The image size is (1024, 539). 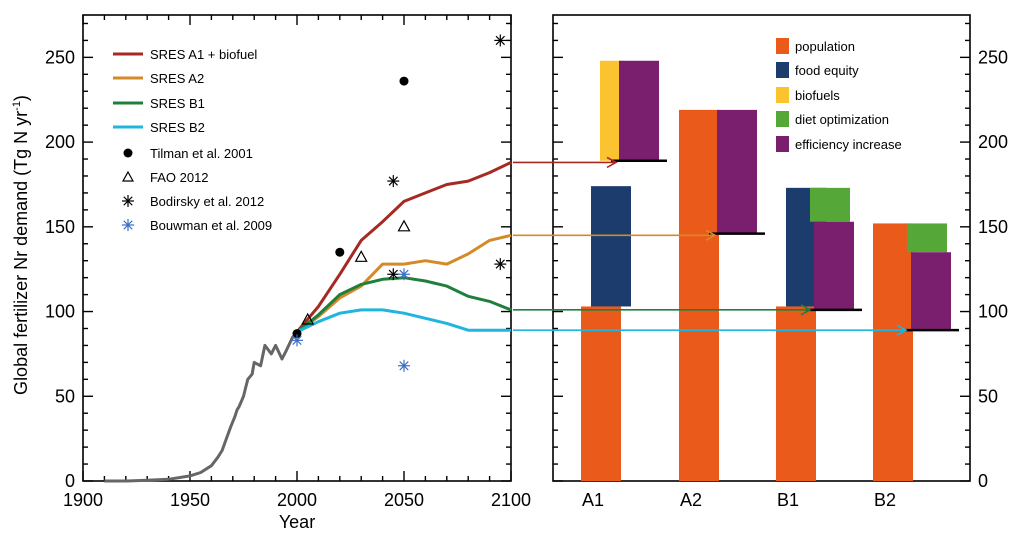 What do you see at coordinates (297, 500) in the screenshot?
I see `x-tick-label: 2000` at bounding box center [297, 500].